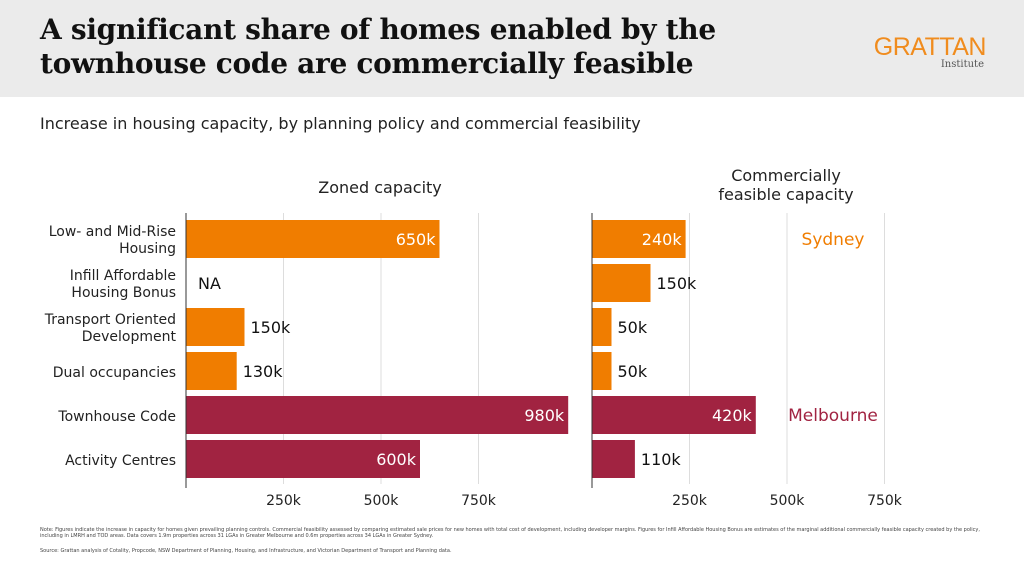  I want to click on grattan-logo: GRATTAN Institute, so click(924, 53).